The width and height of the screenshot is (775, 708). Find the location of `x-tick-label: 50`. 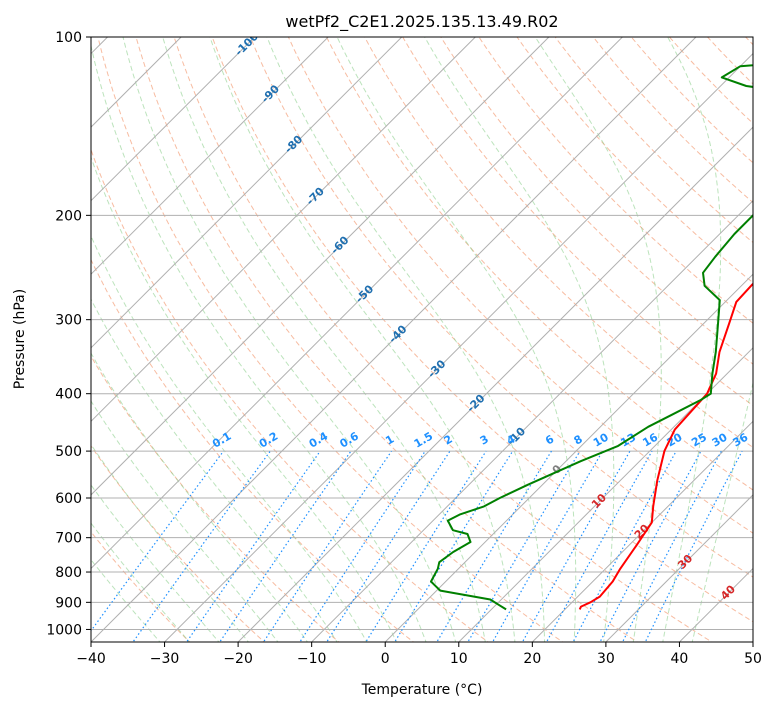

x-tick-label: 50 is located at coordinates (753, 659).